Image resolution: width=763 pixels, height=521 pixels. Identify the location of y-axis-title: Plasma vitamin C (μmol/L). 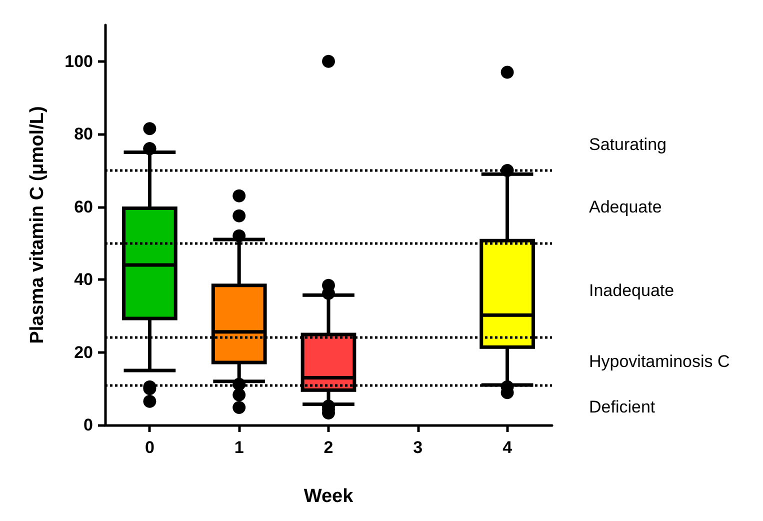
(37, 225).